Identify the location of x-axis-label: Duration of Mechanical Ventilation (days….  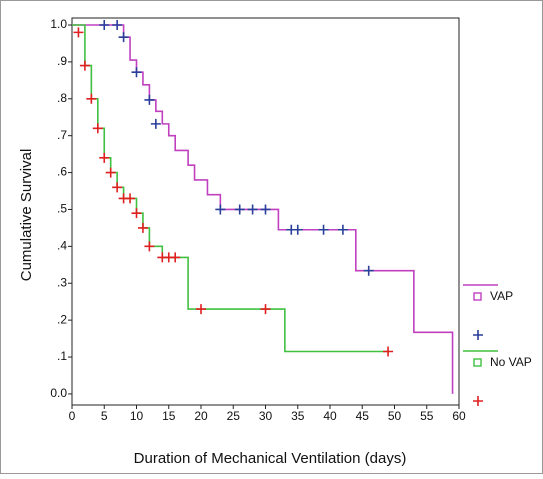
(270, 458).